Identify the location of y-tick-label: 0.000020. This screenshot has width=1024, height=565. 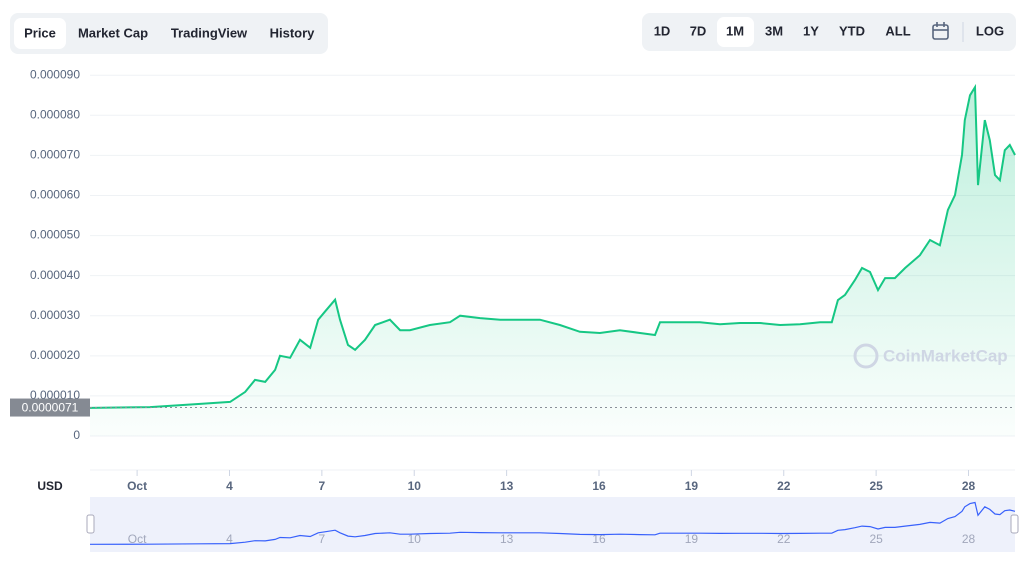
(55, 355).